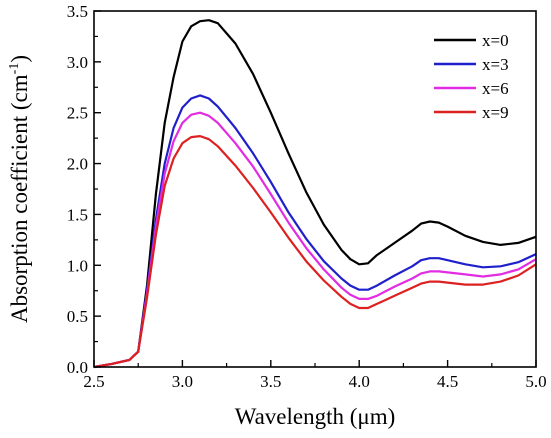 This screenshot has height=438, width=551. Describe the element at coordinates (77, 62) in the screenshot. I see `y-tick-label: 3.0` at that location.